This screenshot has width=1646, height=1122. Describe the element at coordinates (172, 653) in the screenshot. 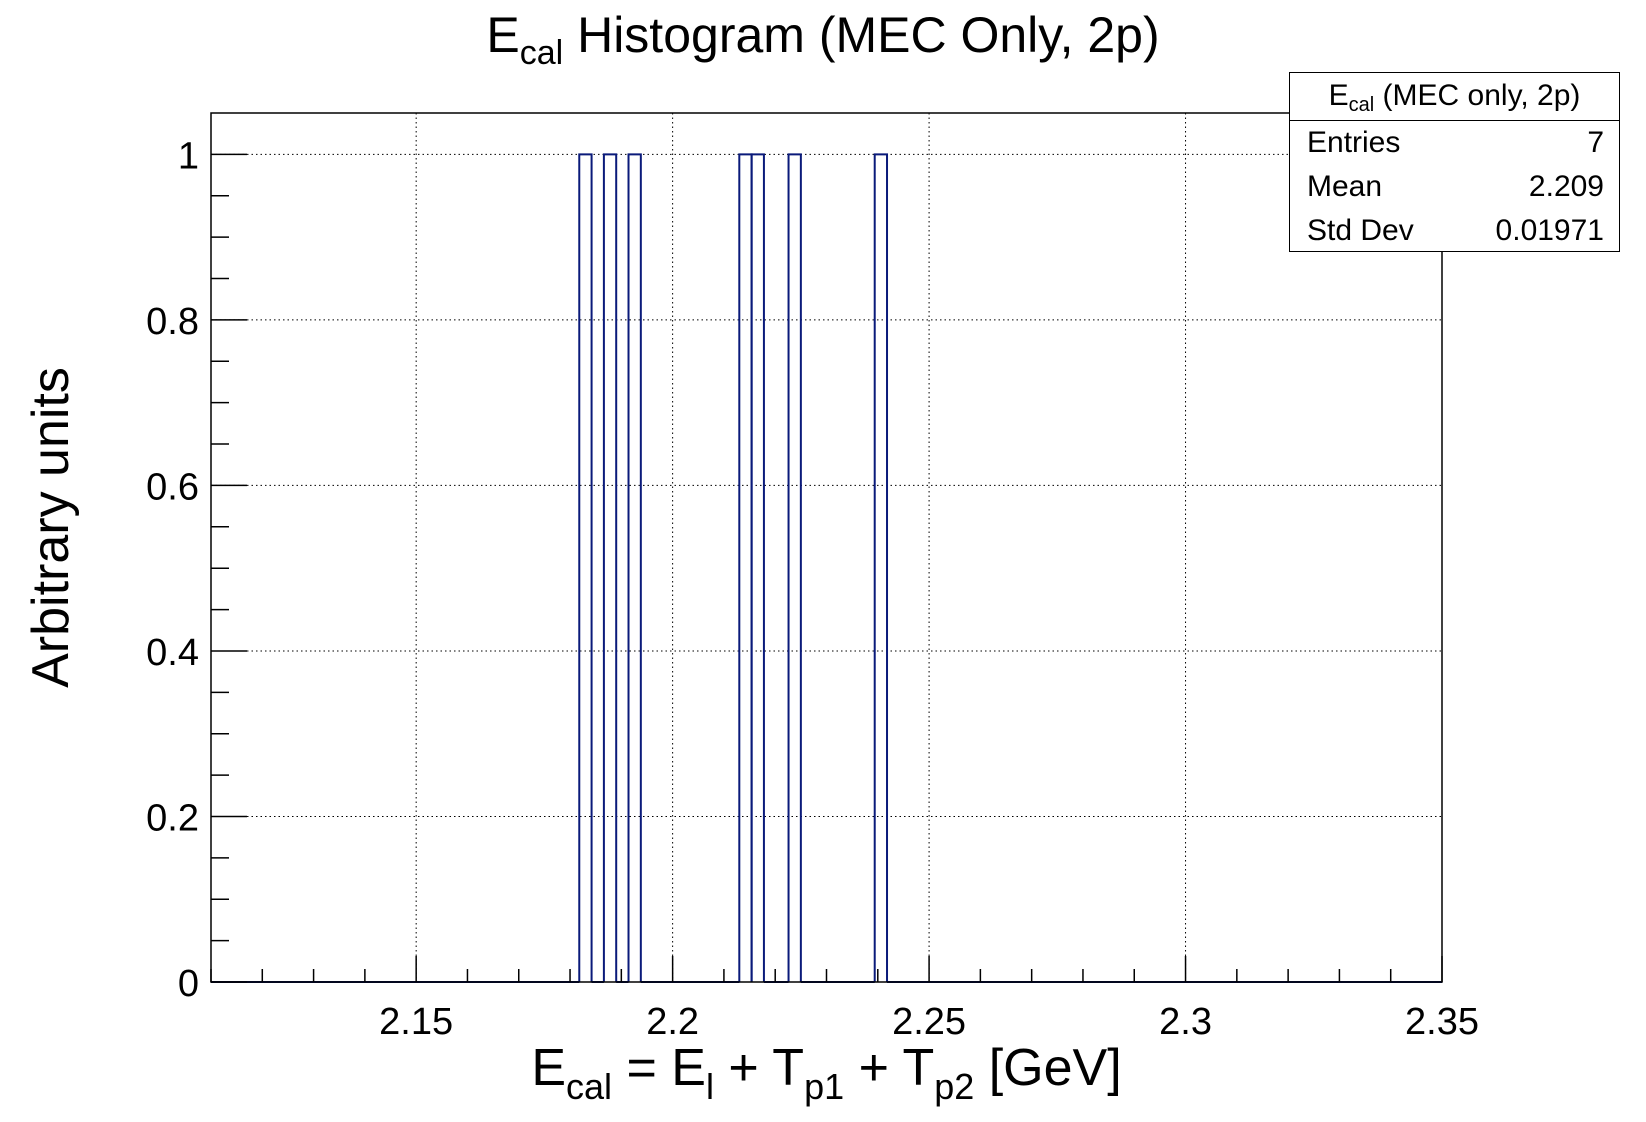

I see `y-tick-label-2: 0.4` at that location.